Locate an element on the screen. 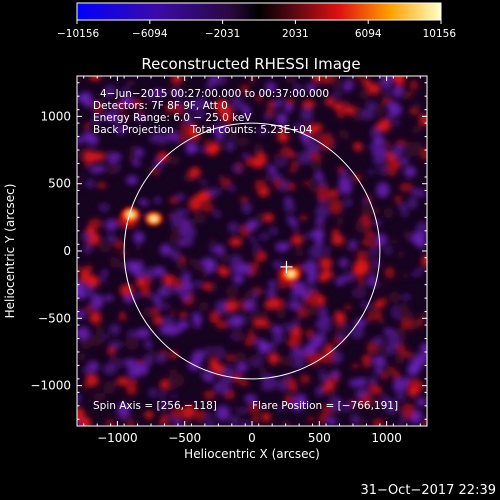 Image resolution: width=500 pixels, height=500 pixels. x-tick-label: −1000 is located at coordinates (117, 438).